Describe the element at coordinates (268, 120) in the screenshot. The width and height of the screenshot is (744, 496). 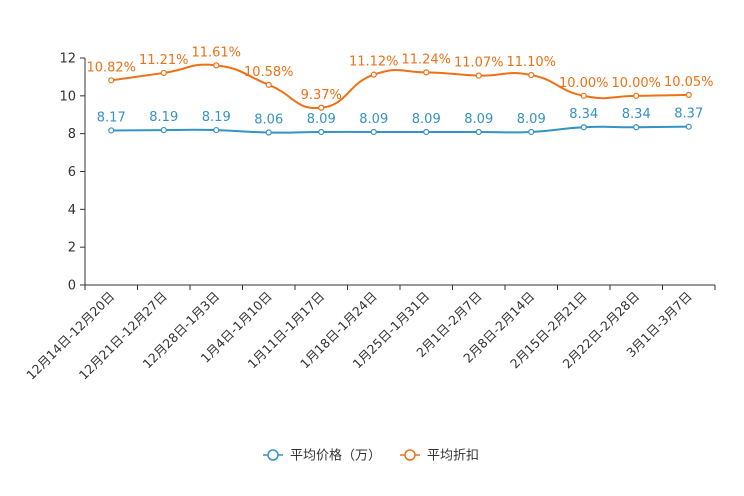
I see `price-data-label: 8.06` at that location.